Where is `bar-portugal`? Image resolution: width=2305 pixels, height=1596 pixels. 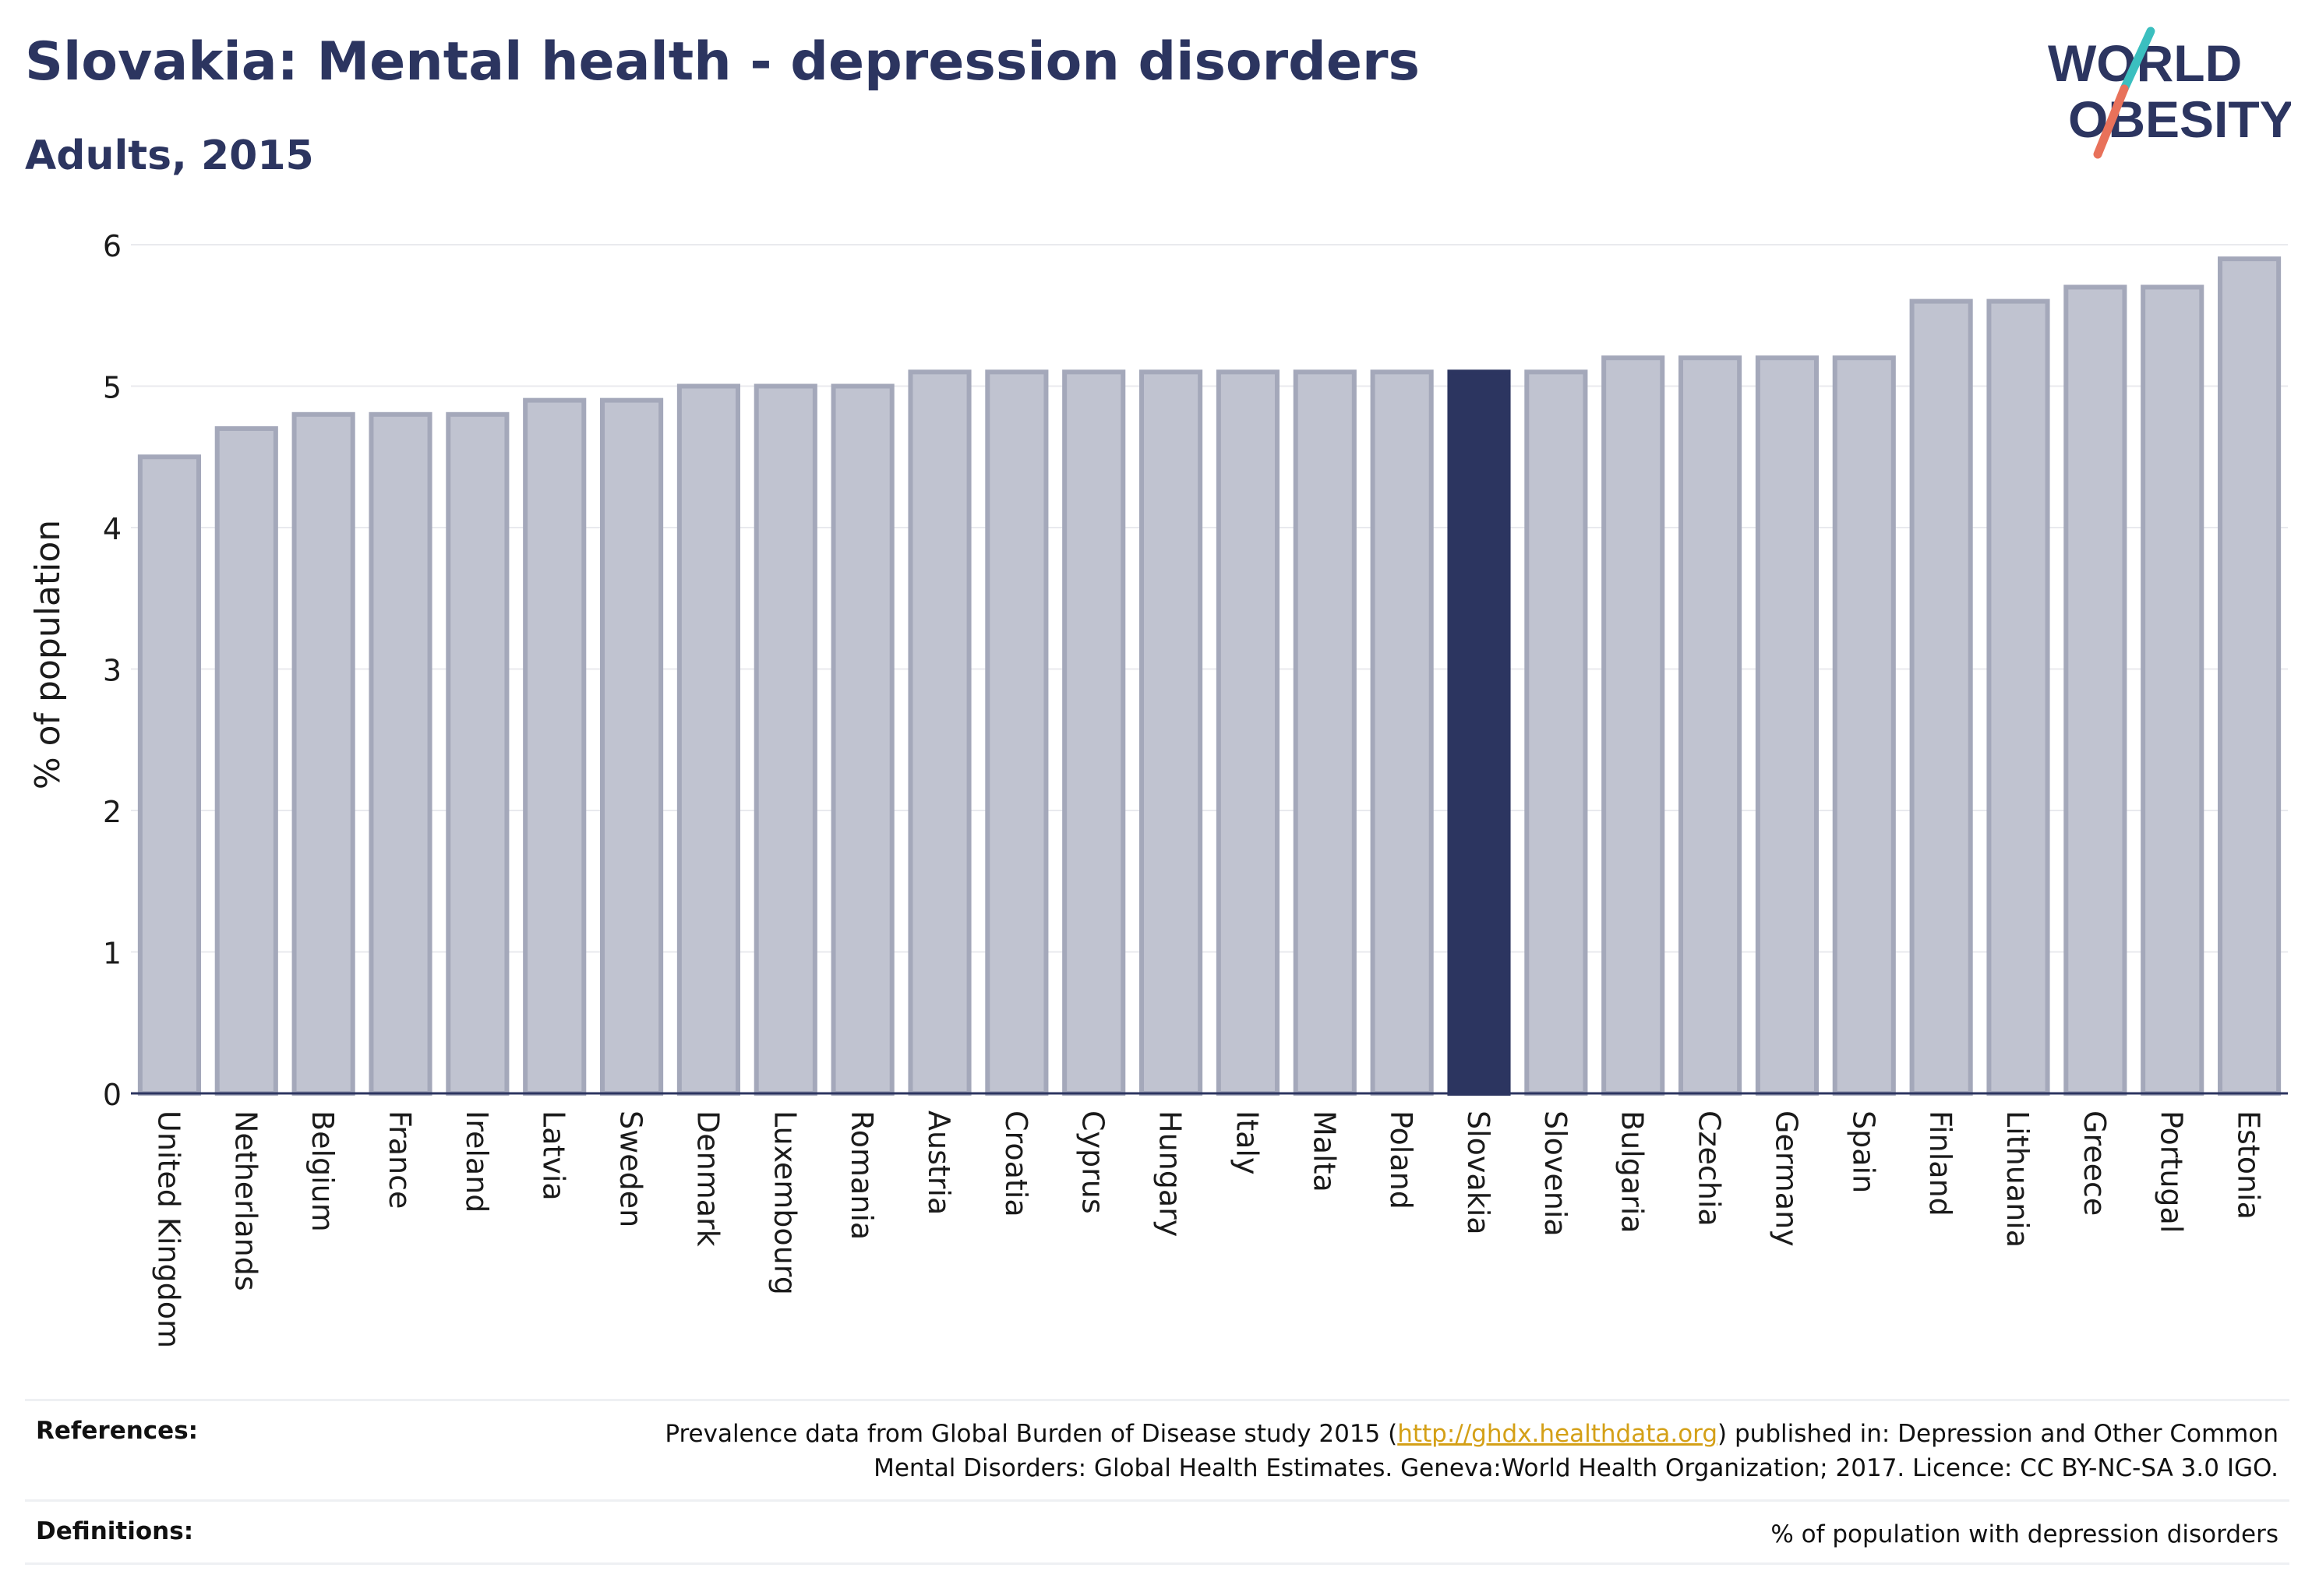 bar-portugal is located at coordinates (2172, 690).